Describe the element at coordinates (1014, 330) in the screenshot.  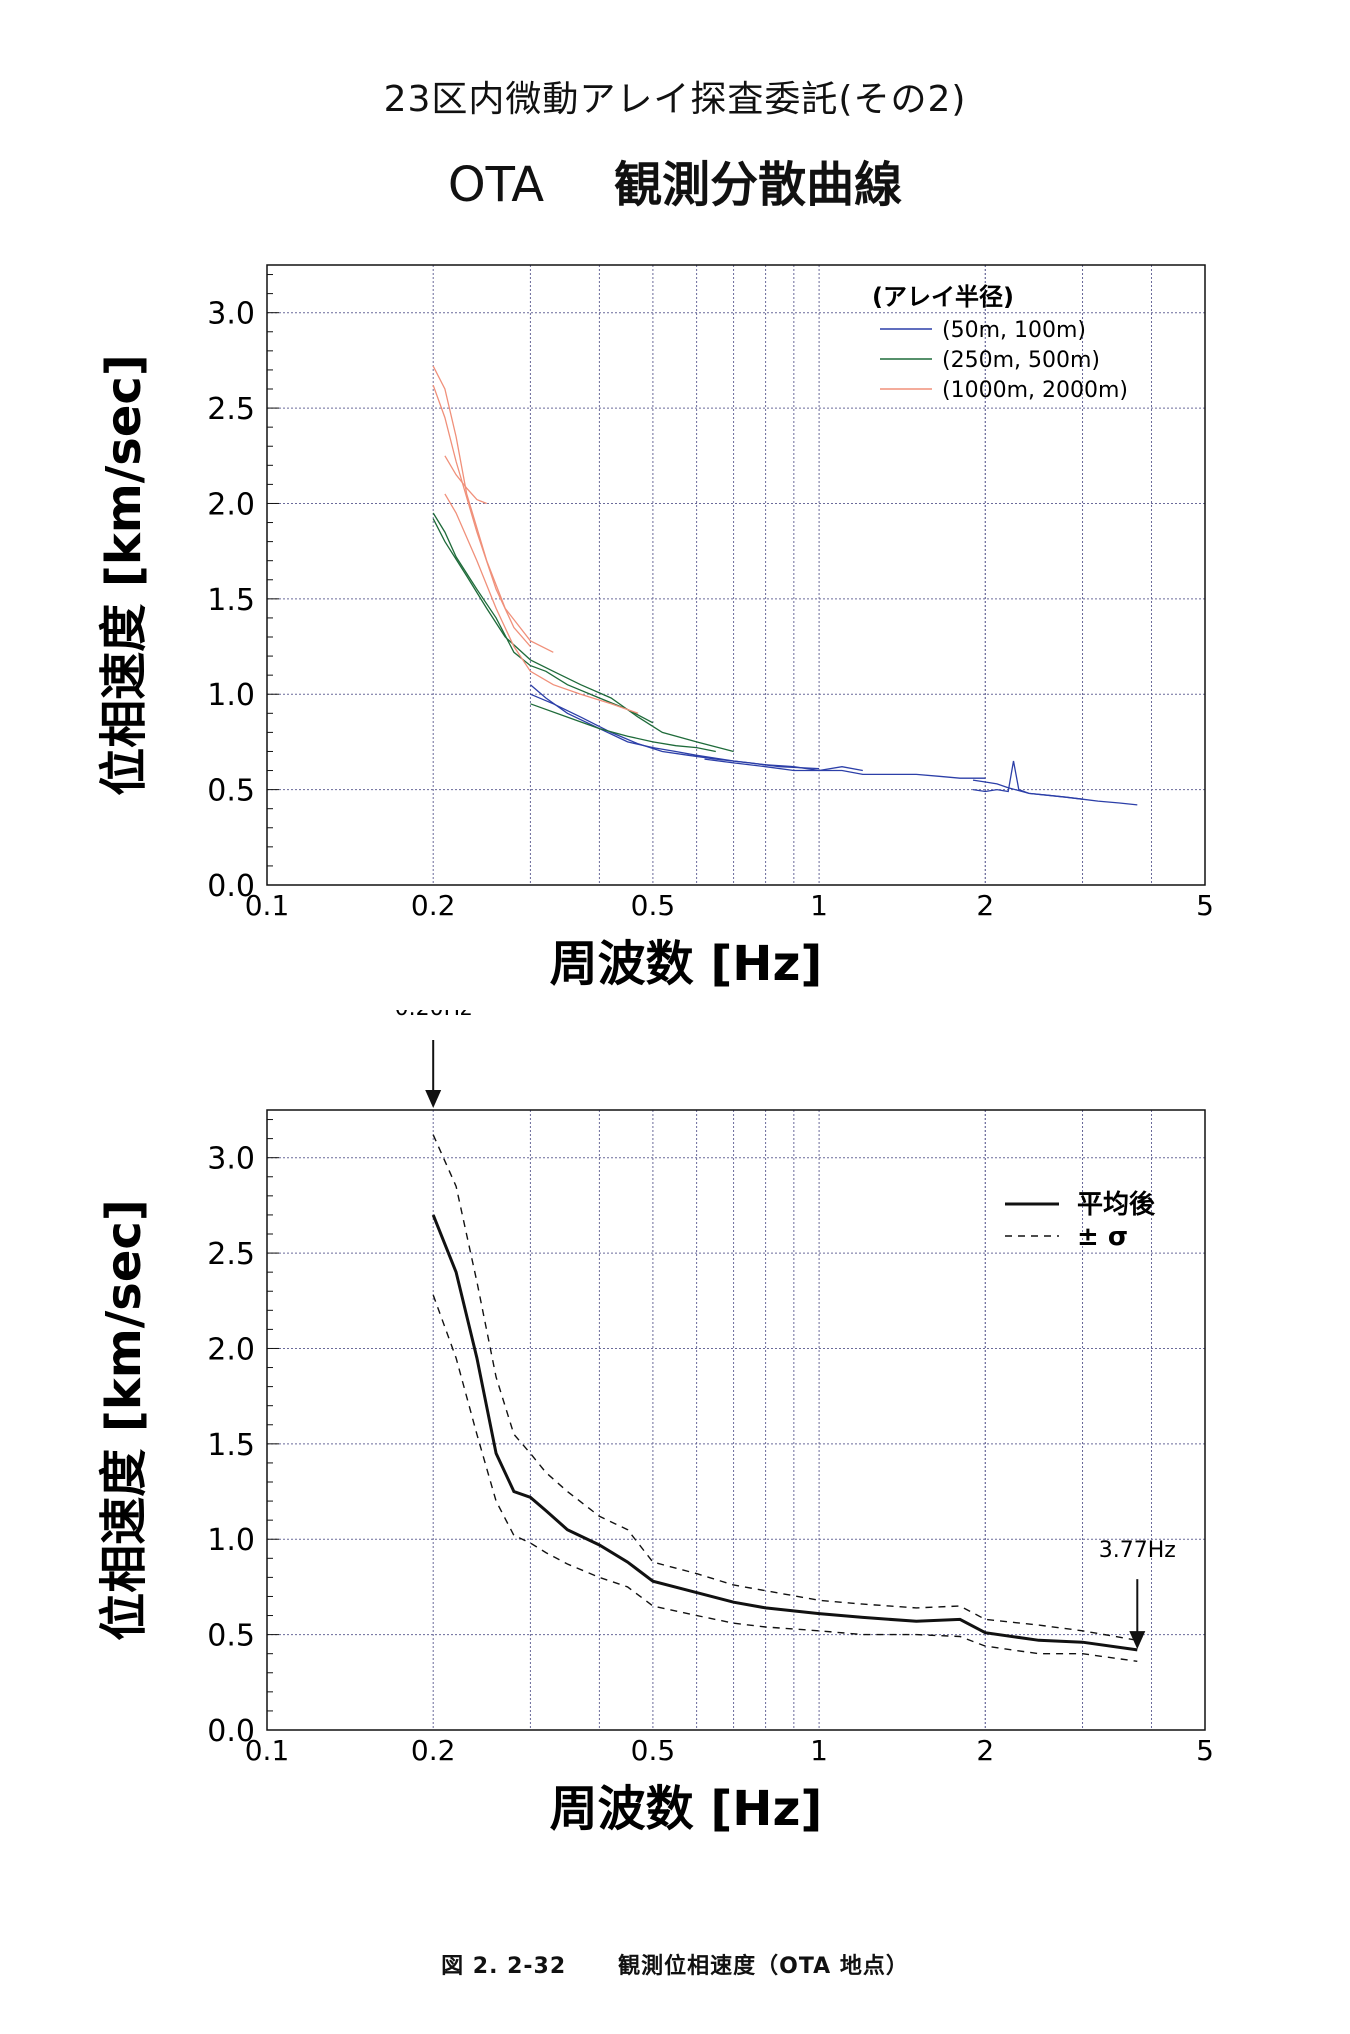
I see `legend-label: (50m, 100m)` at that location.